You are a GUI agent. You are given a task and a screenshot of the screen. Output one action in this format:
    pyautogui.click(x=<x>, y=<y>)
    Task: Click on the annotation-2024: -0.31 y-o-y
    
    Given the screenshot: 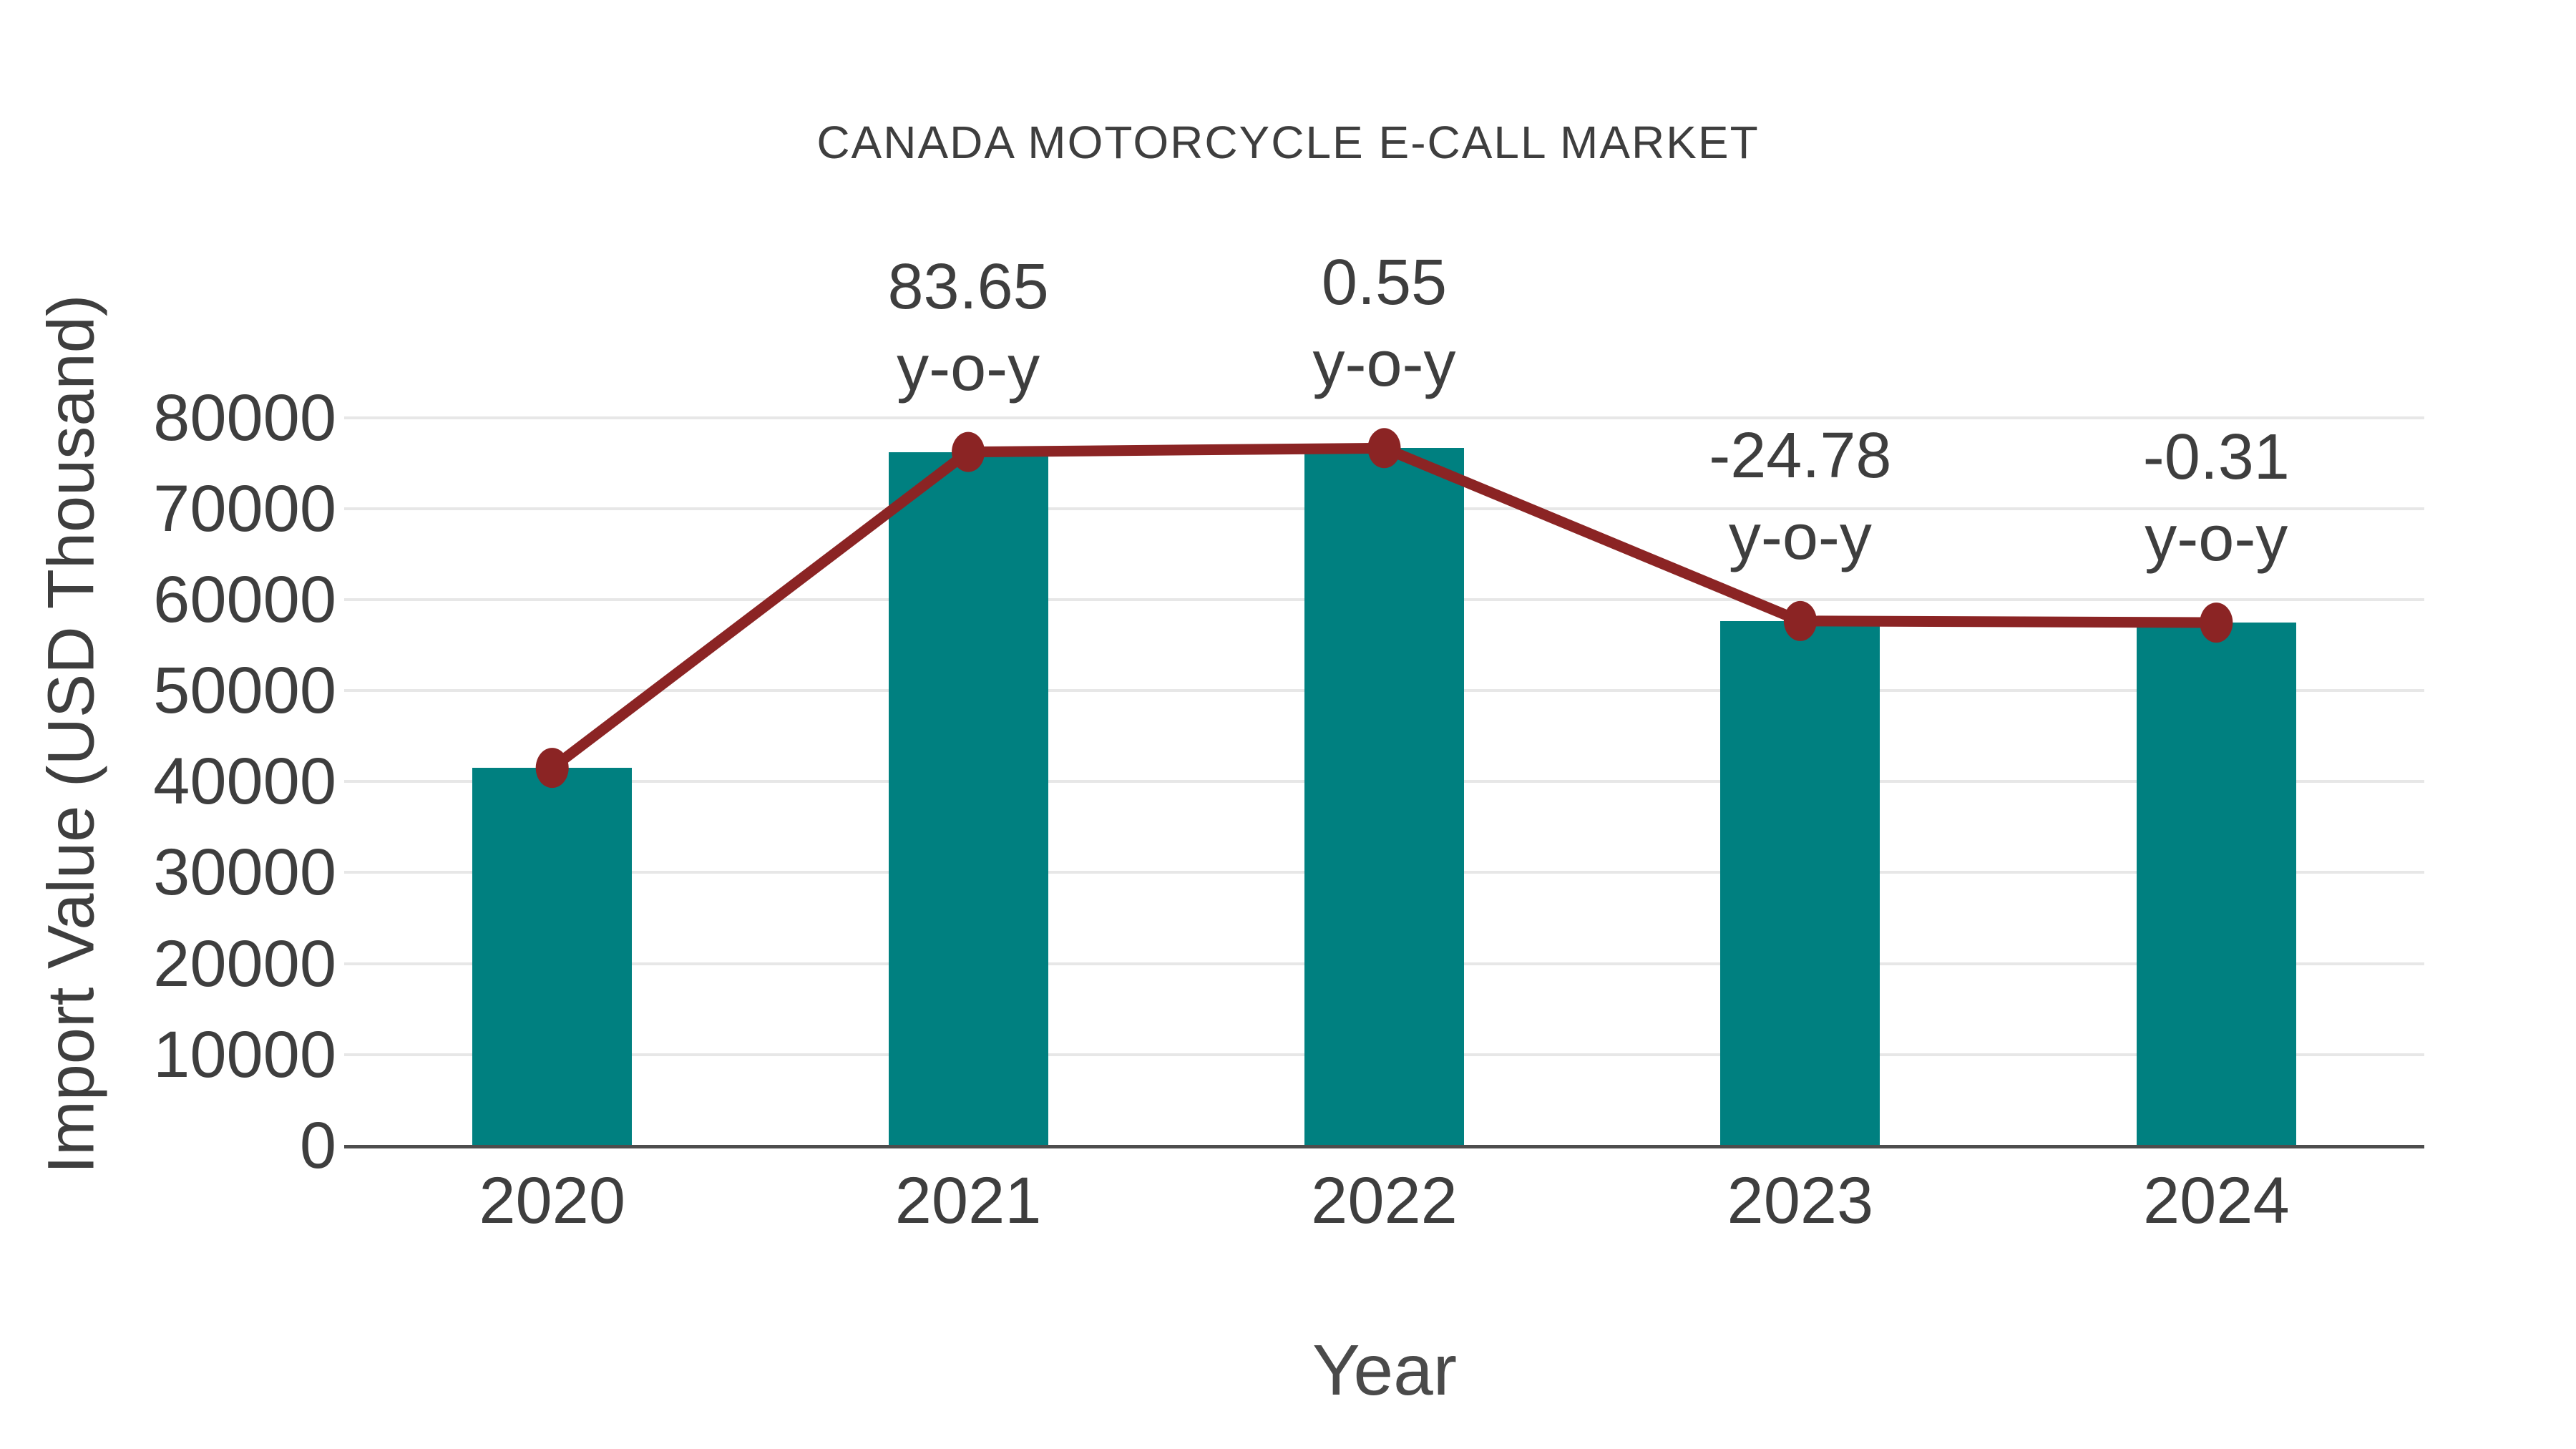 What is the action you would take?
    pyautogui.click(x=2216, y=498)
    